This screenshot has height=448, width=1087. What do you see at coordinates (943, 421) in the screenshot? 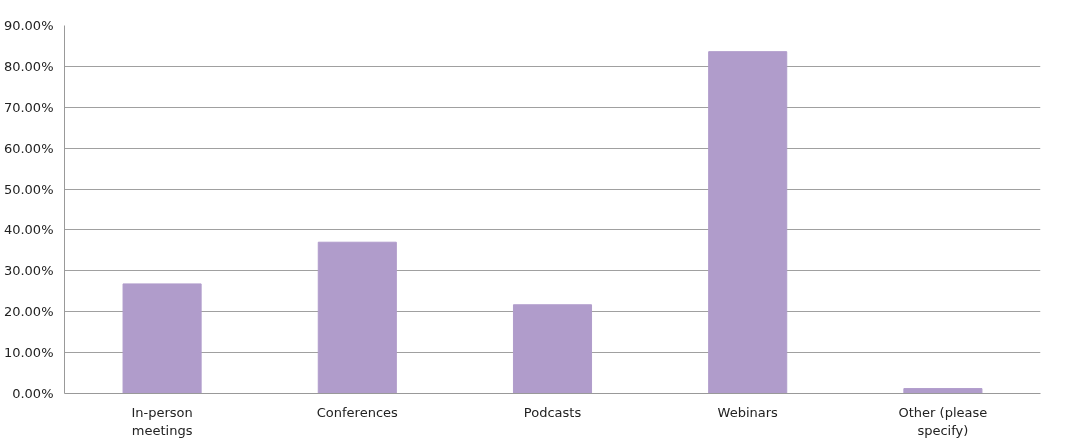
I see `x-tick-label: Other (please specify)` at bounding box center [943, 421].